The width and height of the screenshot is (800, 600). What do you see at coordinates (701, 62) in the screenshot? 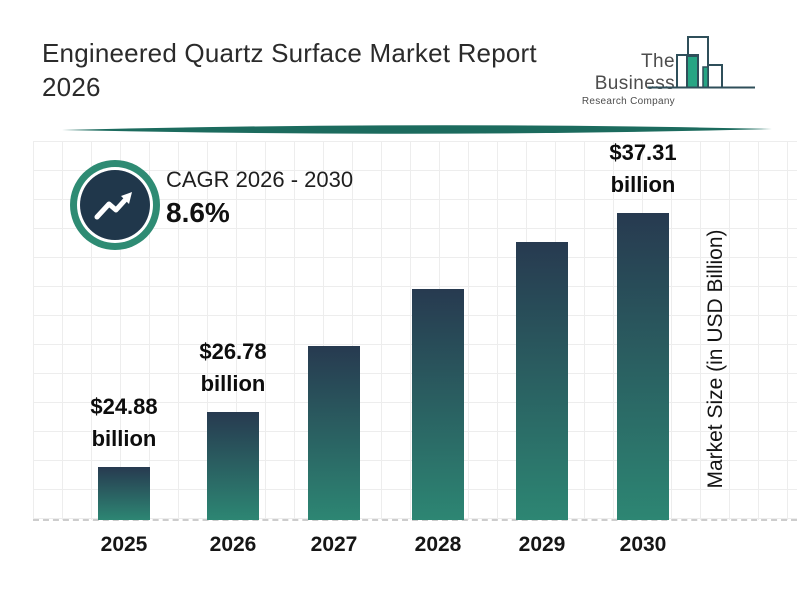
I see `bar-chart-logo-icon` at bounding box center [701, 62].